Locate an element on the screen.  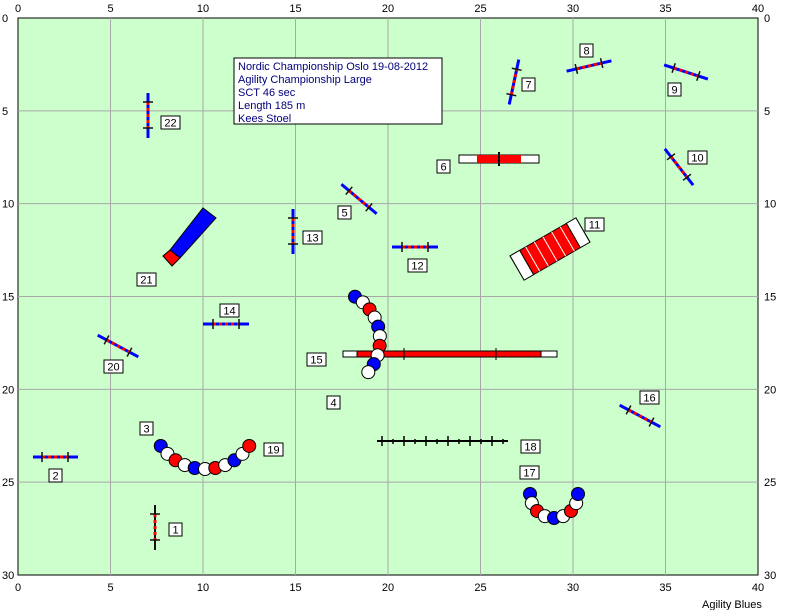
x-tick-top: 35 is located at coordinates (665, 9).